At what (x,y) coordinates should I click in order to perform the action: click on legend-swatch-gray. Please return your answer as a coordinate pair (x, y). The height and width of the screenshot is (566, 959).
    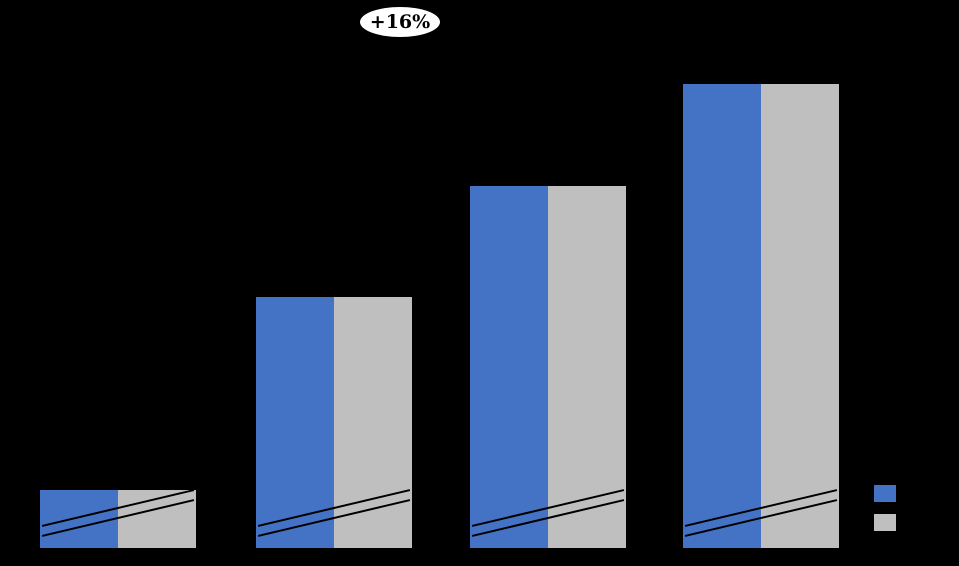
    Looking at the image, I should click on (885, 522).